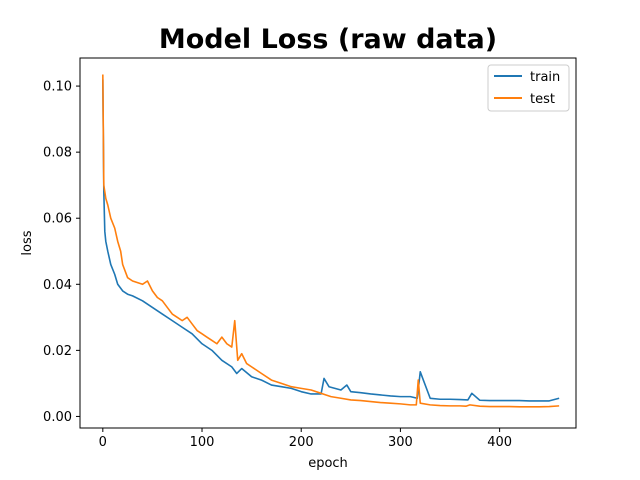 The image size is (640, 480). I want to click on x-tick-label: 100, so click(202, 442).